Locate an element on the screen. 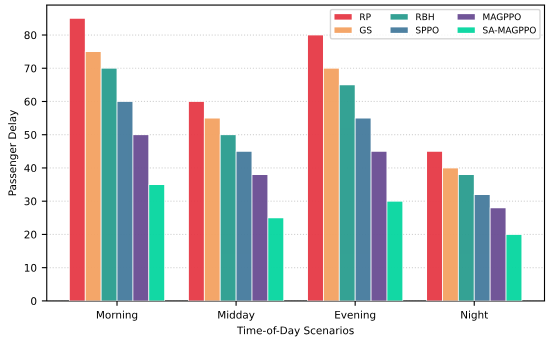 The image size is (550, 340). y-tick-label: 10 is located at coordinates (30, 268).